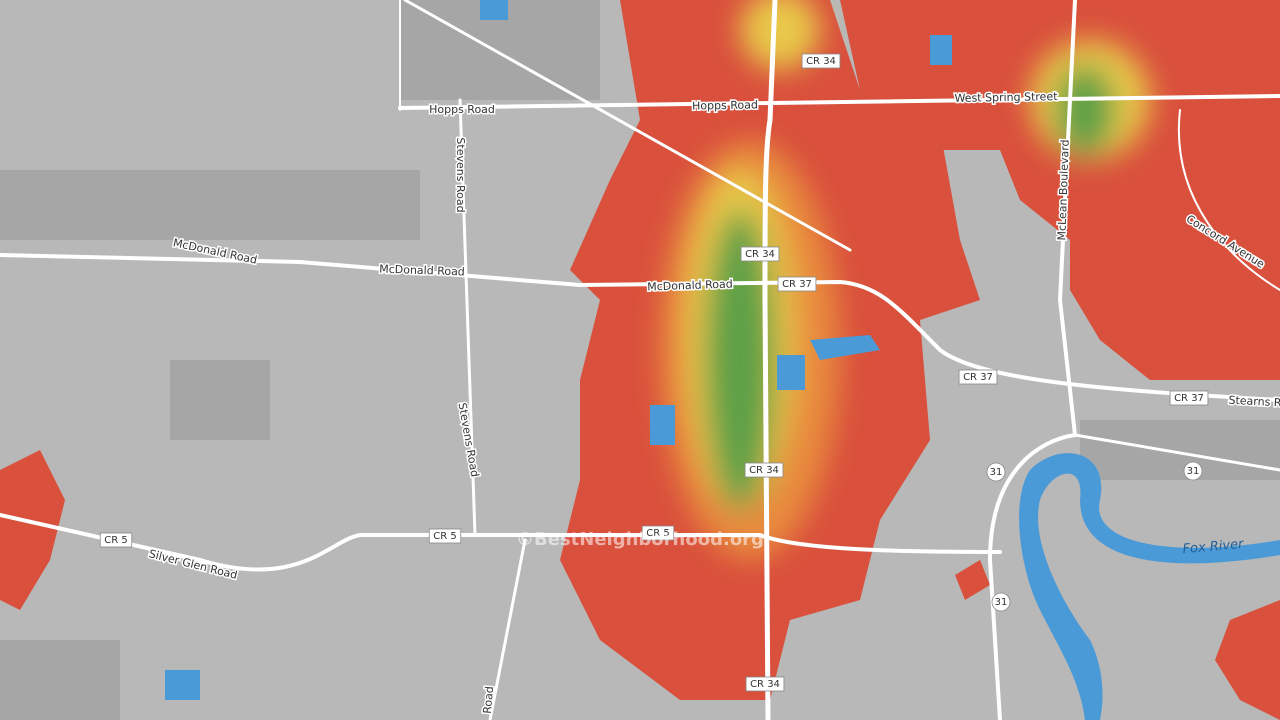 Image resolution: width=1280 pixels, height=720 pixels. I want to click on road-label: West Spring Street, so click(1006, 98).